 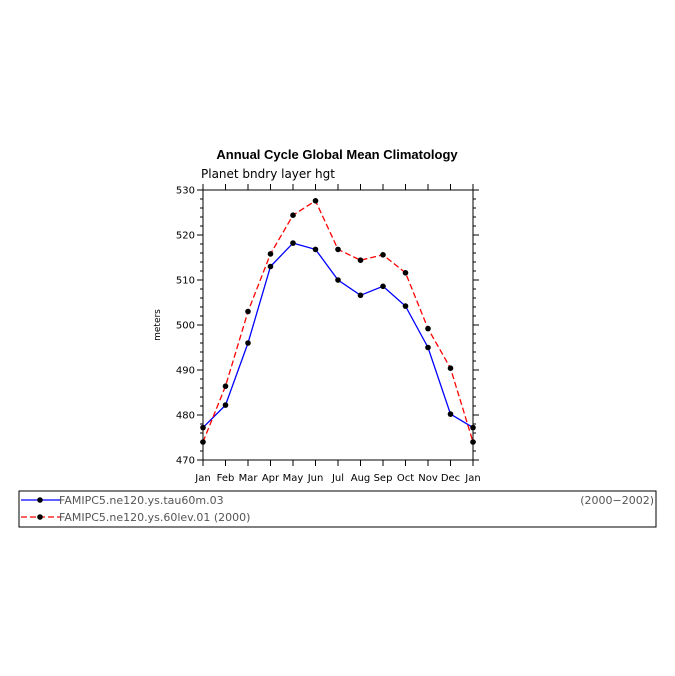 What do you see at coordinates (185, 371) in the screenshot?
I see `y-tick-label: 490` at bounding box center [185, 371].